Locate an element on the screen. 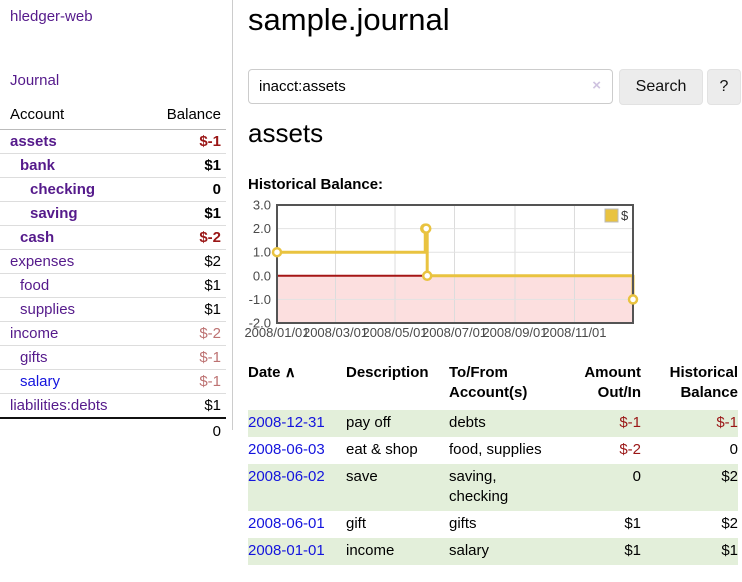  register-row: 2008-06-03 eat & shop food, supplies $-2 0 is located at coordinates (493, 450).